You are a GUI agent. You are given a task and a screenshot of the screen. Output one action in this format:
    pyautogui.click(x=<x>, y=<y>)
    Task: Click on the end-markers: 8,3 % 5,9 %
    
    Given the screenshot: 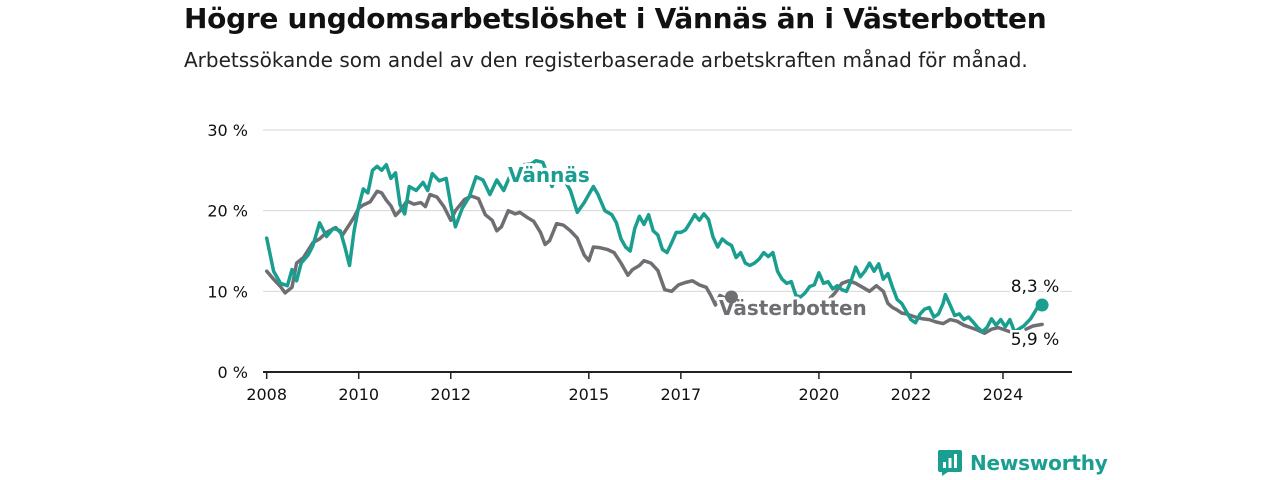 What is the action you would take?
    pyautogui.click(x=893, y=314)
    